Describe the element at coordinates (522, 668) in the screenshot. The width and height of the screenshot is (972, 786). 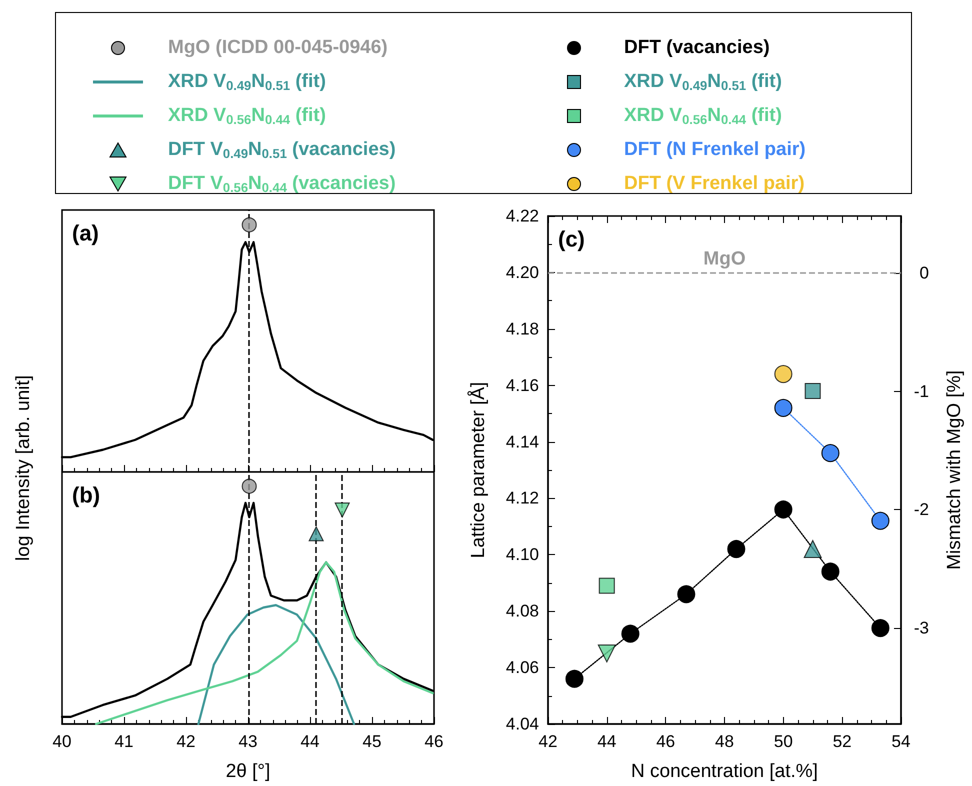
I see `y-tick-label: 4.06` at that location.